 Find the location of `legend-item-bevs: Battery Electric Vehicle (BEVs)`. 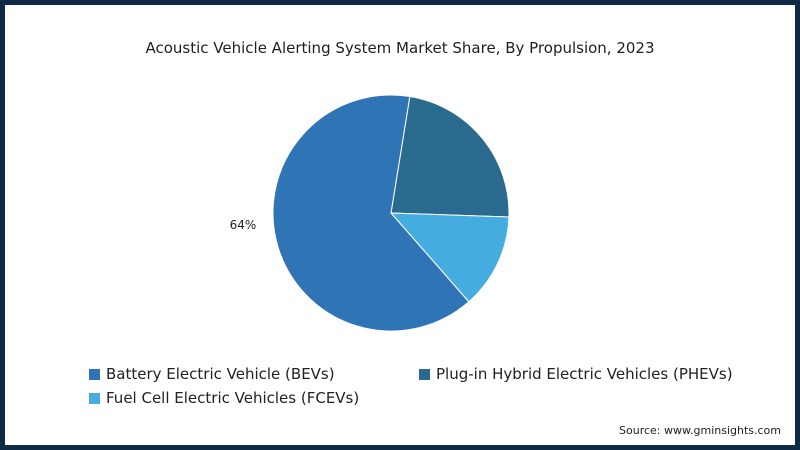

legend-item-bevs: Battery Electric Vehicle (BEVs) is located at coordinates (212, 374).